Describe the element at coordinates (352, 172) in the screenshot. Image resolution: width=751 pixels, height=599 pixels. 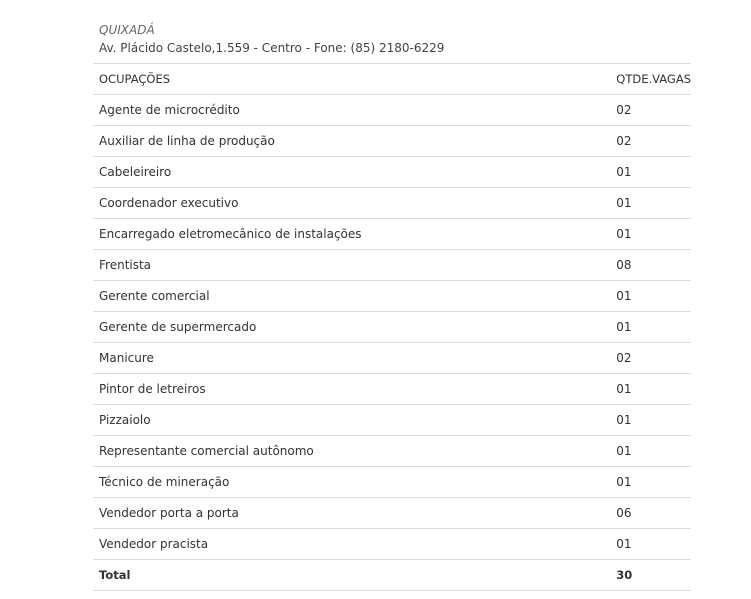
I see `occupation: Cabeleireiro` at that location.